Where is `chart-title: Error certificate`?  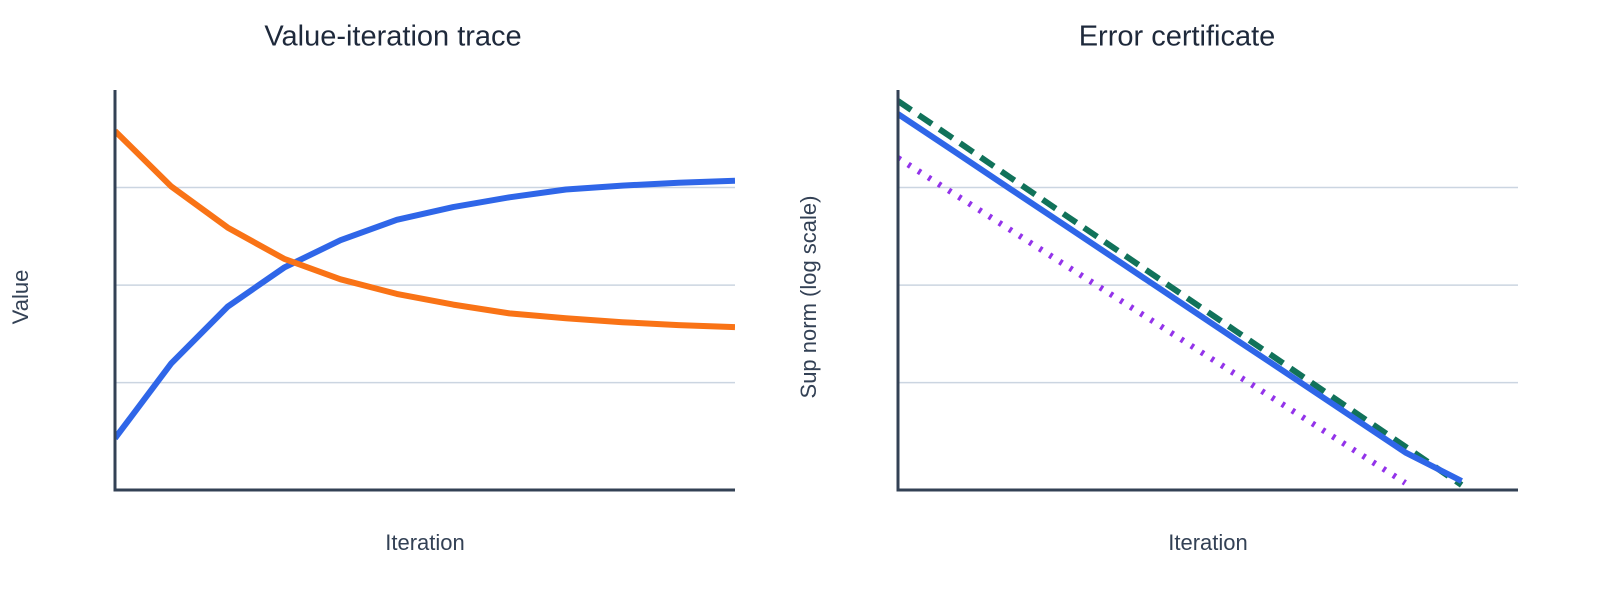
chart-title: Error certificate is located at coordinates (1177, 37).